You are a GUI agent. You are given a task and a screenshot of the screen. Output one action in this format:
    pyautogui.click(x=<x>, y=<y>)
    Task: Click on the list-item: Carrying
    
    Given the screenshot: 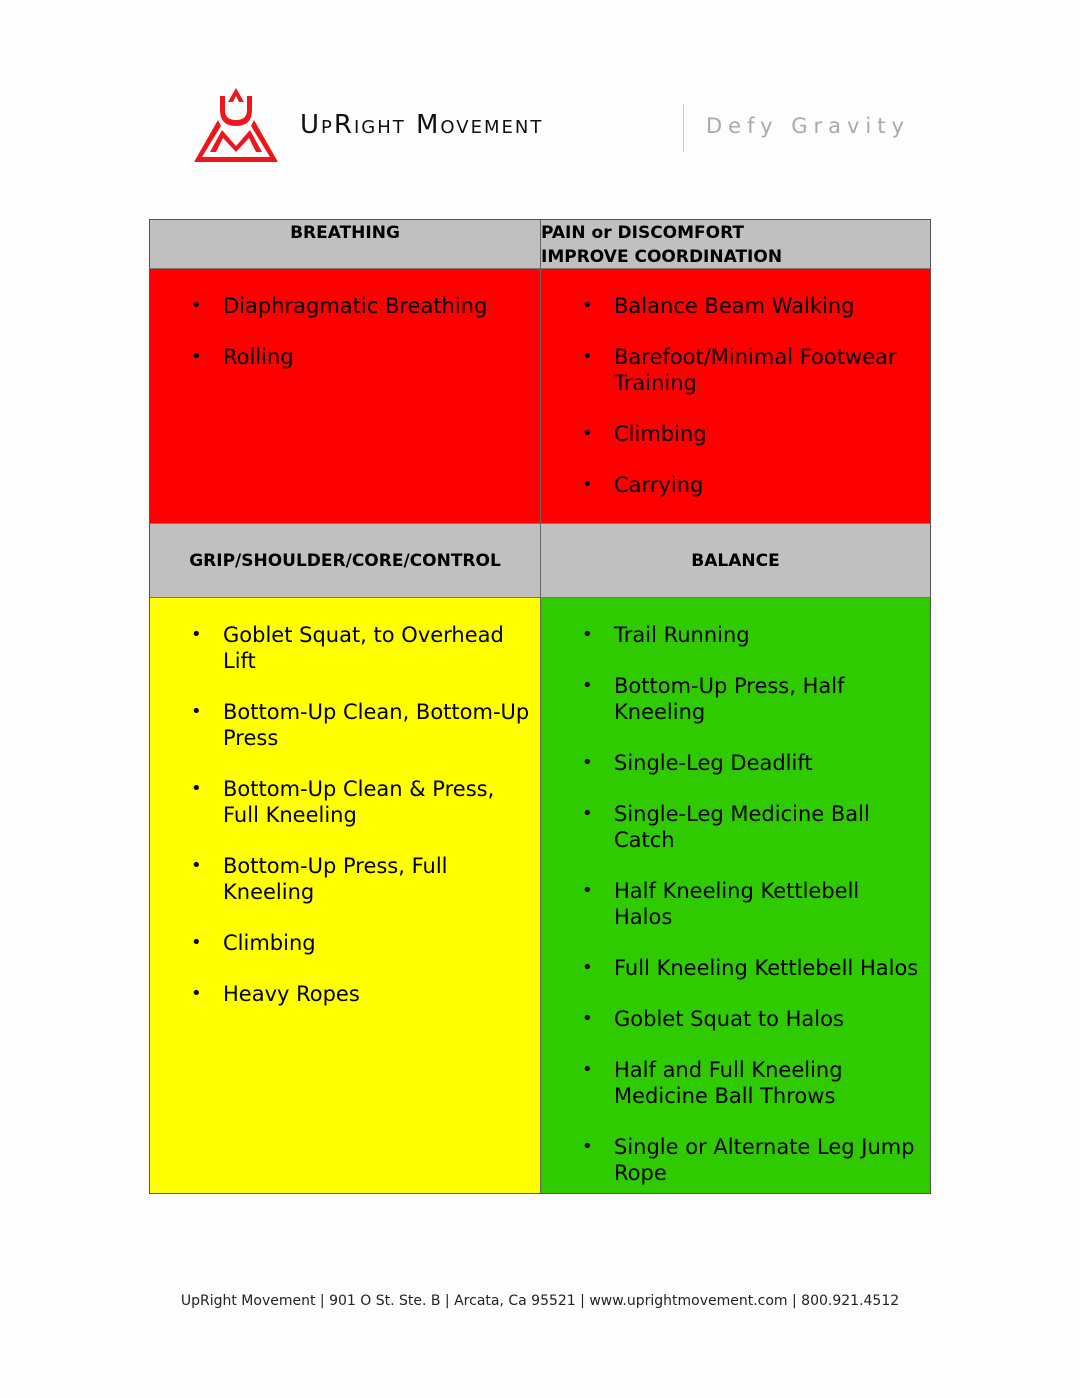 What is the action you would take?
    pyautogui.click(x=751, y=485)
    